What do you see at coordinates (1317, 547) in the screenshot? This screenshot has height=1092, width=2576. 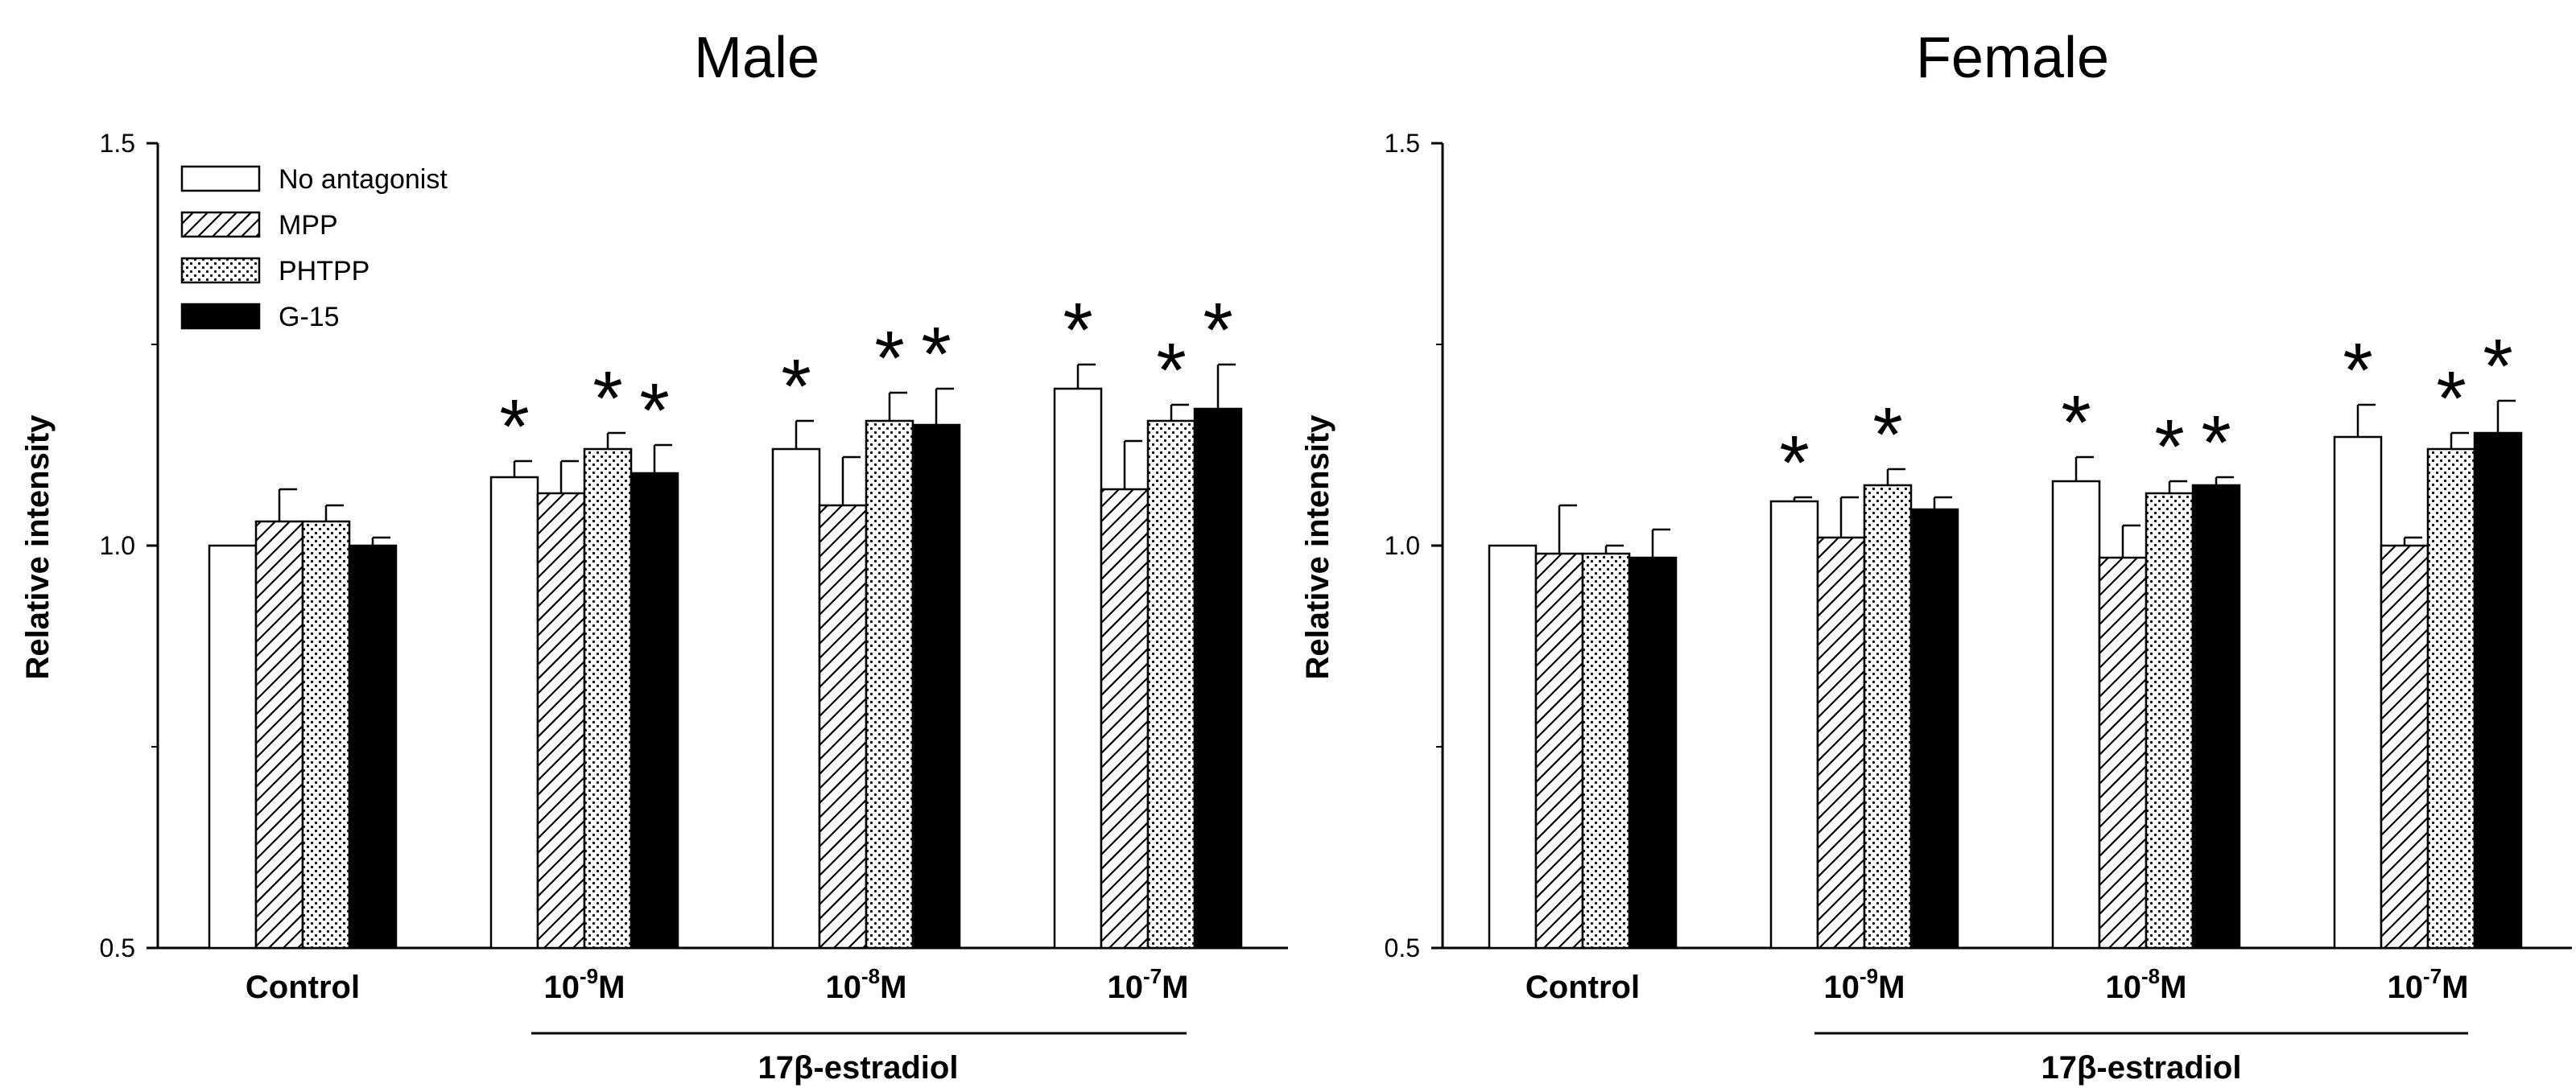 I see `female-y-axis-label: Relative intensity` at bounding box center [1317, 547].